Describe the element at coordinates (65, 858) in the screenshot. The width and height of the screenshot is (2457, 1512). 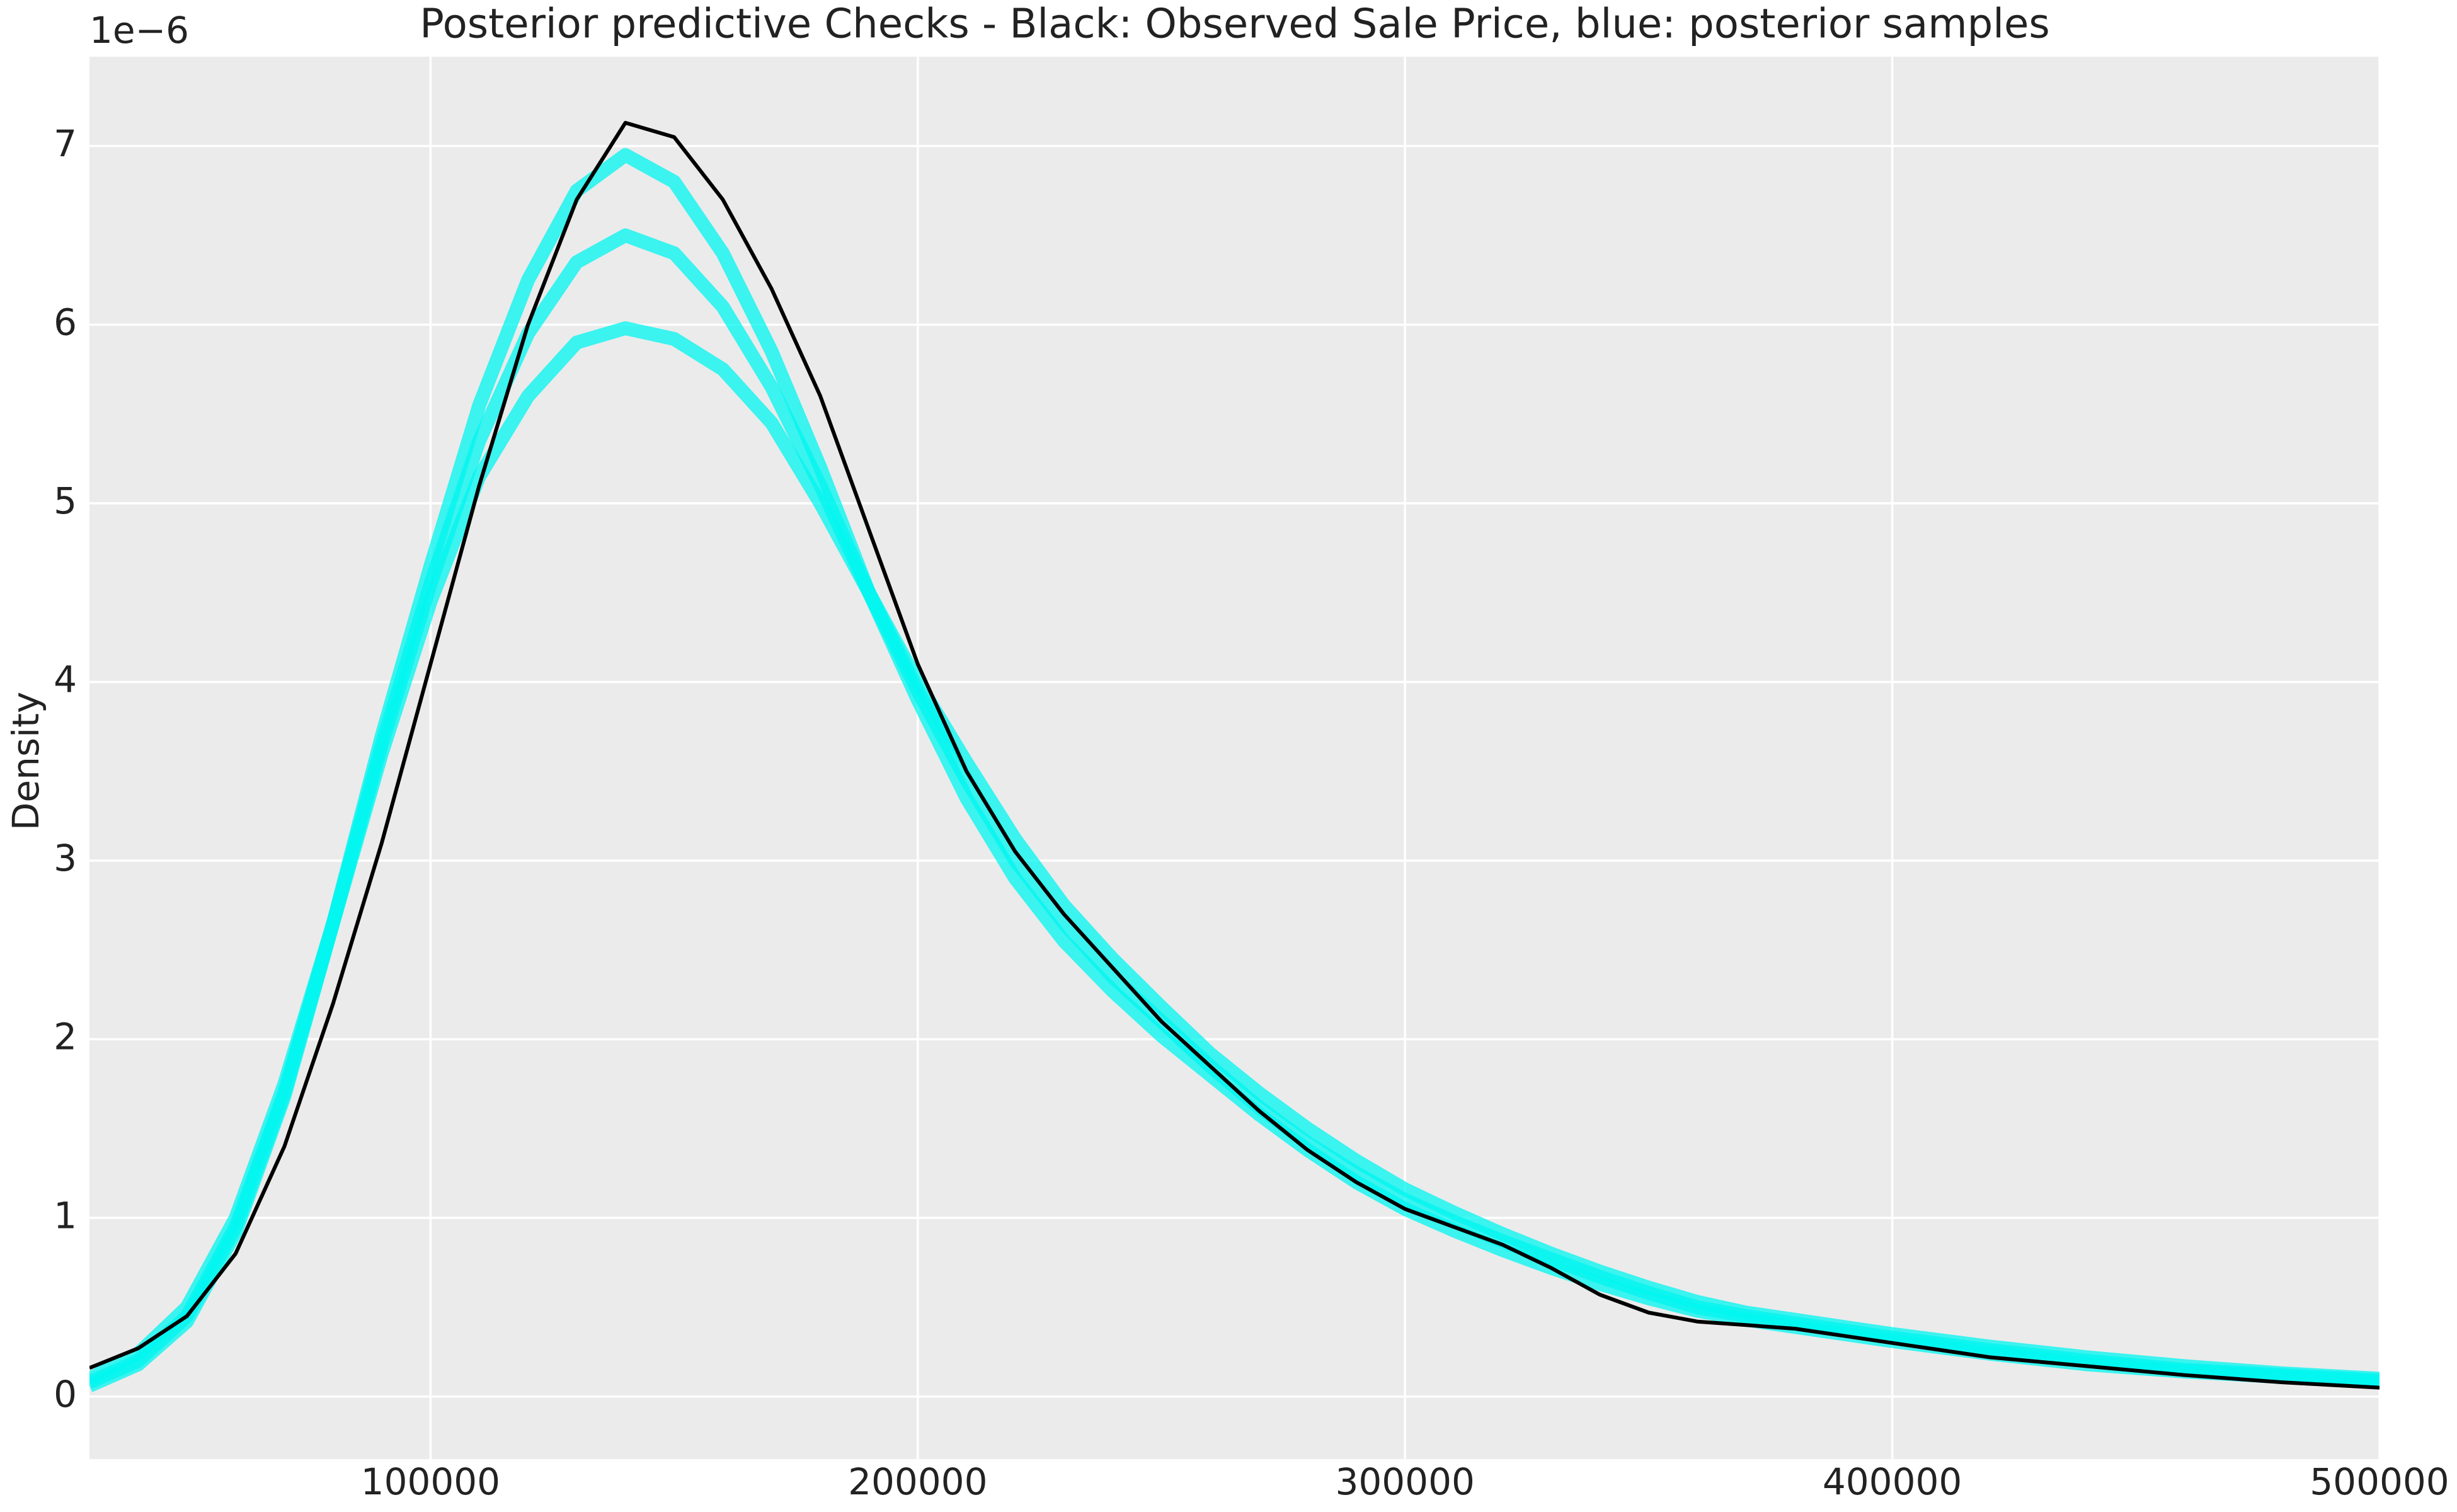
I see `y-tick-label: 3` at that location.